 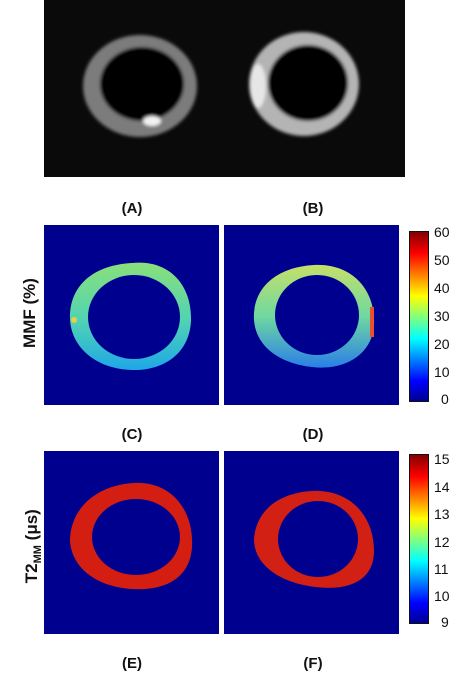 What do you see at coordinates (38, 554) in the screenshot?
I see `t2-label-sub: MM` at bounding box center [38, 554].